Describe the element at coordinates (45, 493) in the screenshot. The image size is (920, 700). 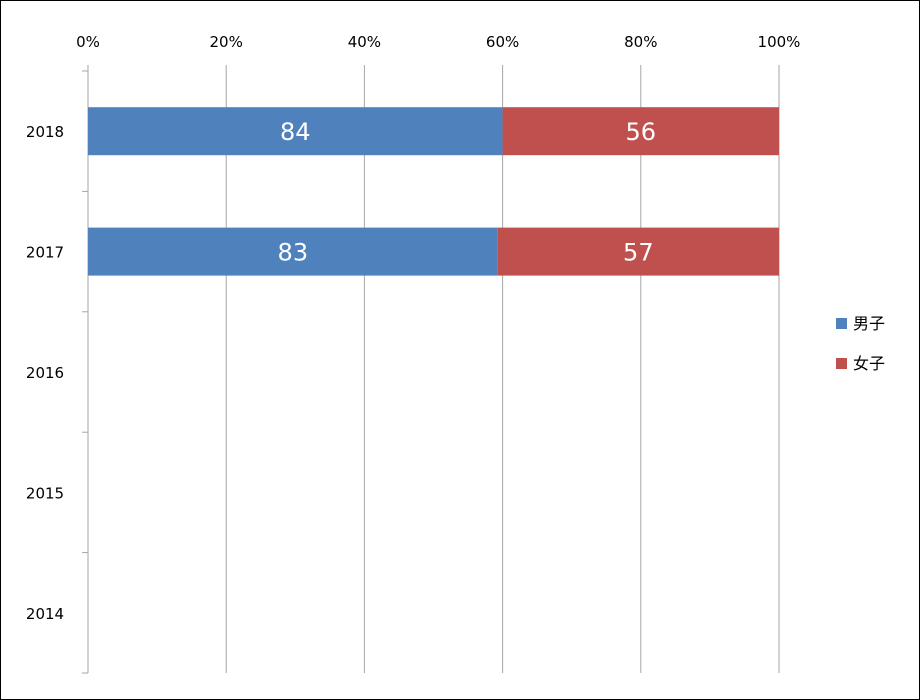
I see `y-category-label: 2015` at that location.